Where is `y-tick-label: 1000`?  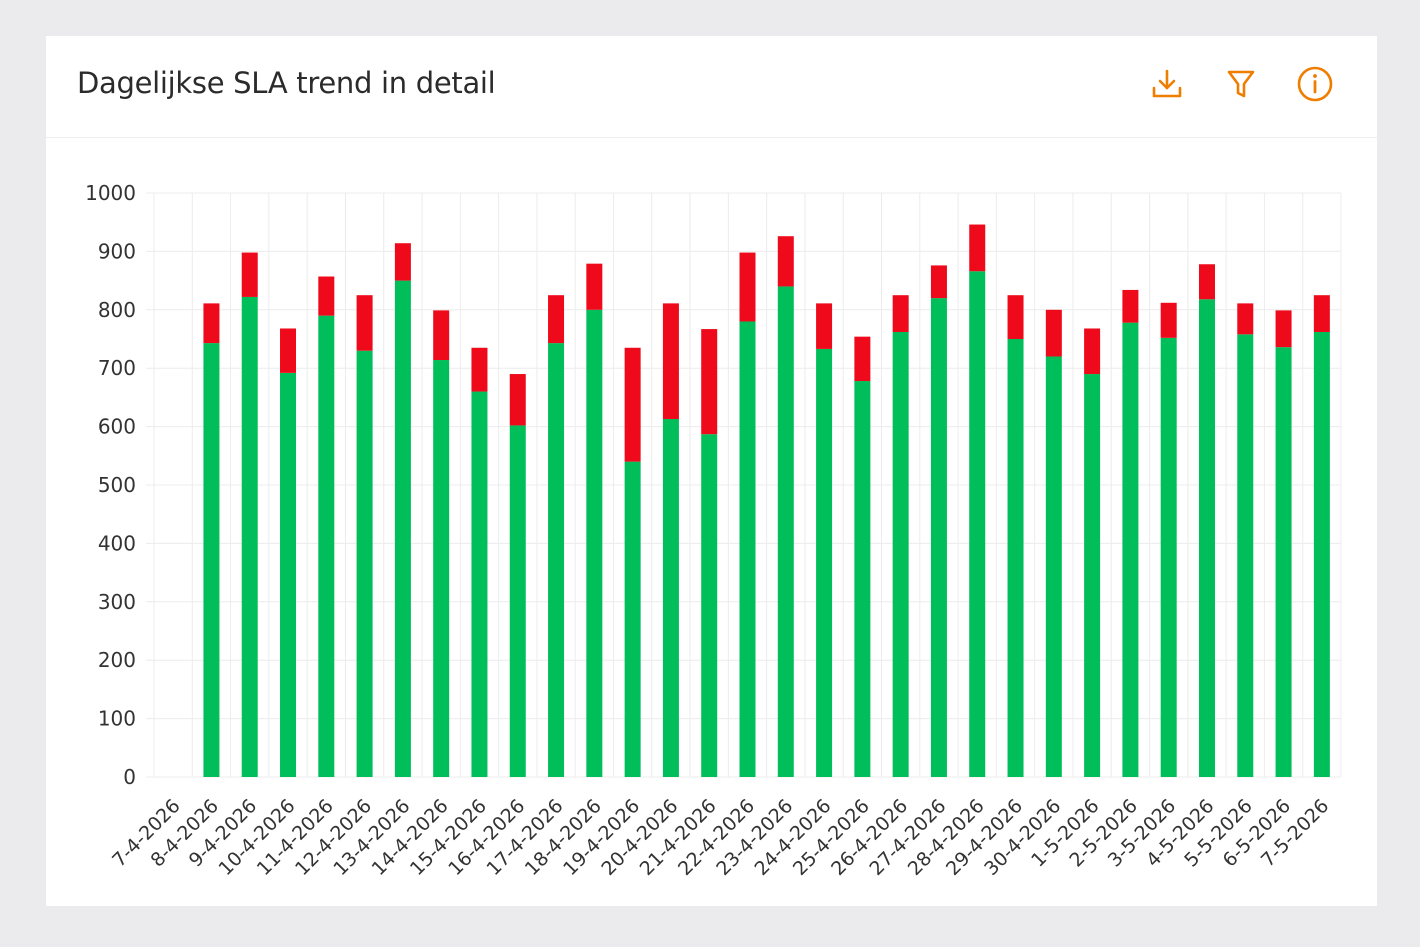
y-tick-label: 1000 is located at coordinates (110, 193).